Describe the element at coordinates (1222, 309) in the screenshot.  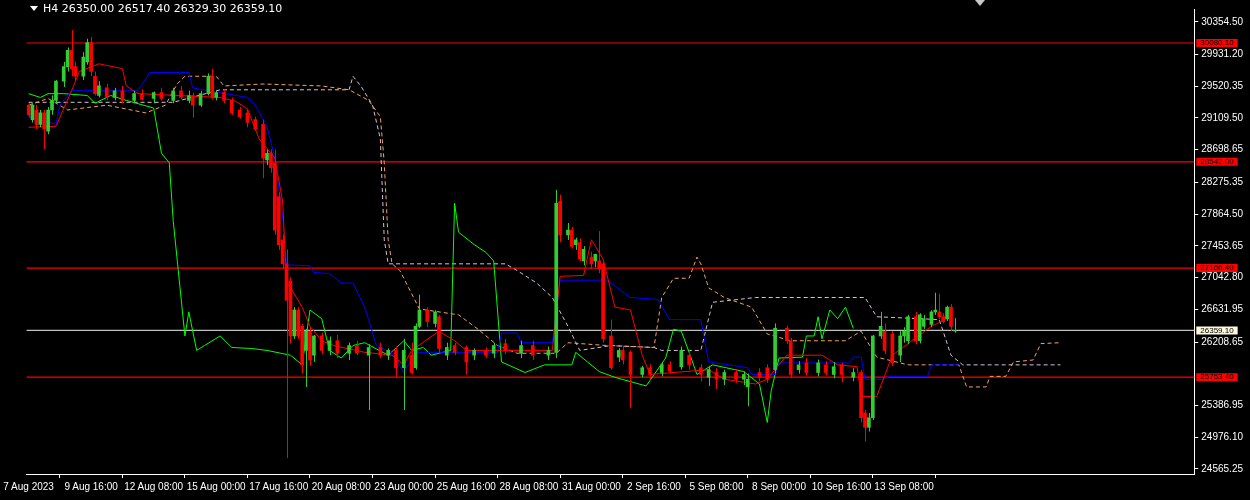
I see `y-tick-label: 26631.95` at that location.